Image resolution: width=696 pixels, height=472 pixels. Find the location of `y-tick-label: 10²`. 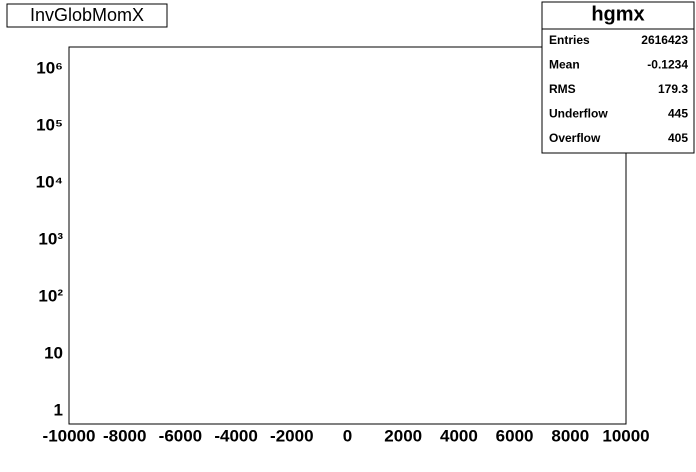

y-tick-label: 10² is located at coordinates (50, 295).